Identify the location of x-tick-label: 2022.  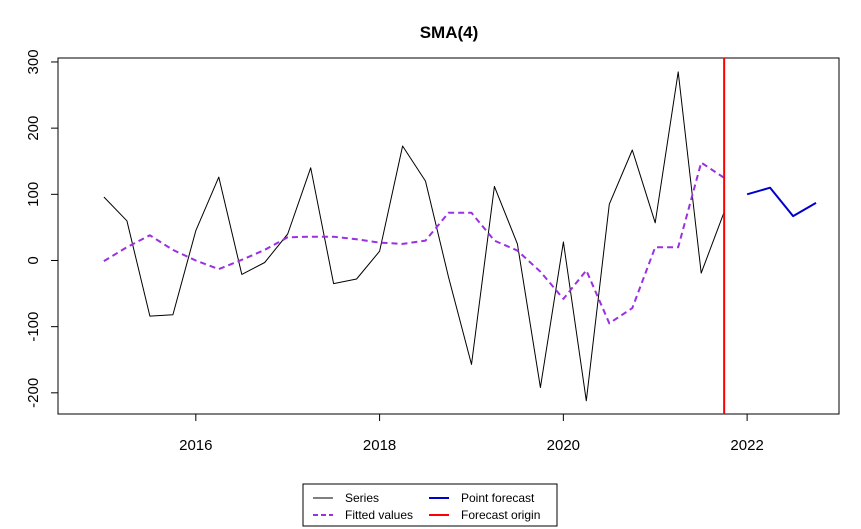
(746, 445).